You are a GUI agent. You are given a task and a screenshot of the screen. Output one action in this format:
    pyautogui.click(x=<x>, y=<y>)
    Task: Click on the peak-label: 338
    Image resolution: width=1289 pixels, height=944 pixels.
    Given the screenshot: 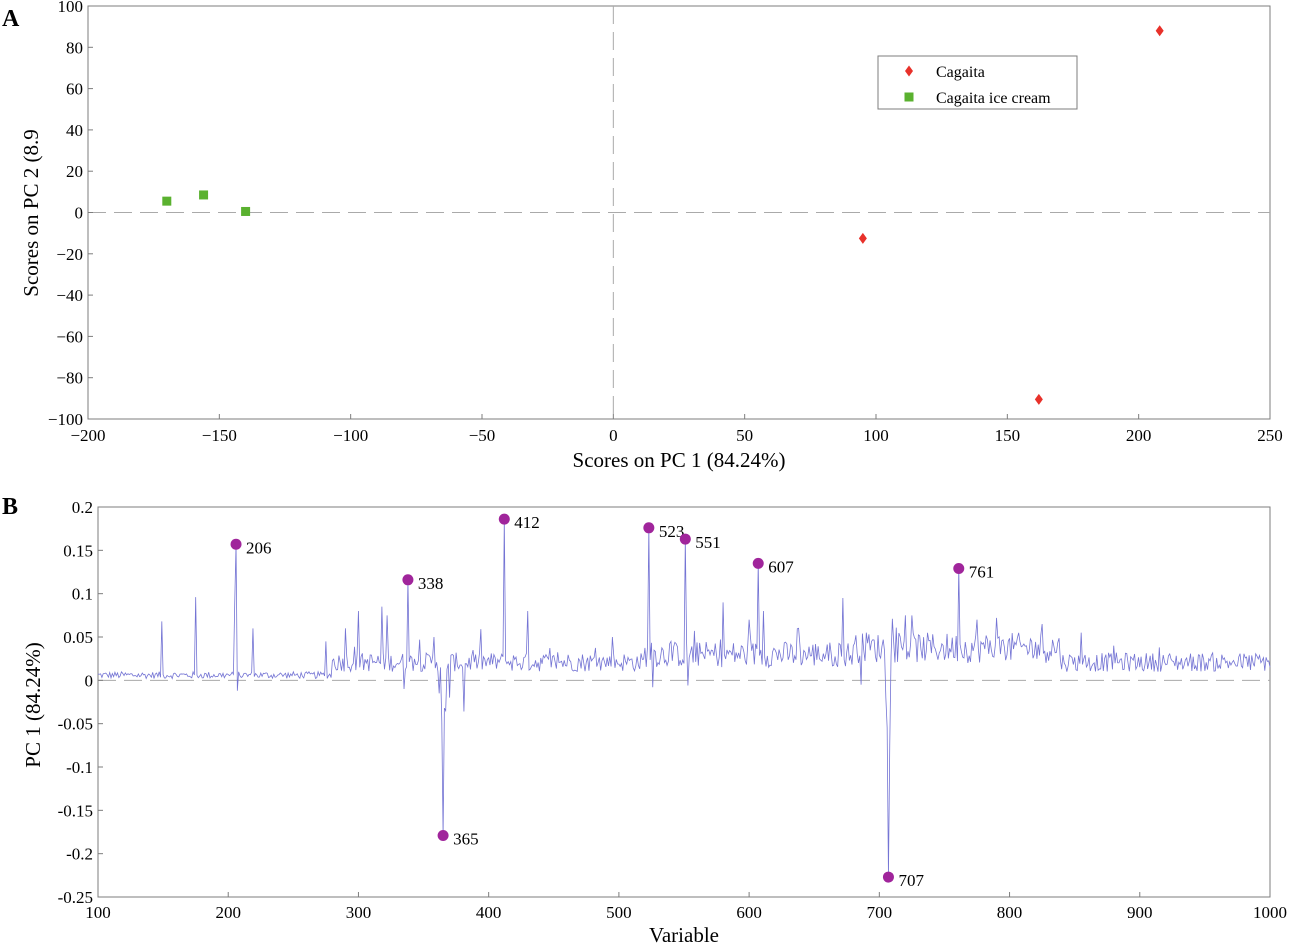 What is the action you would take?
    pyautogui.click(x=431, y=583)
    